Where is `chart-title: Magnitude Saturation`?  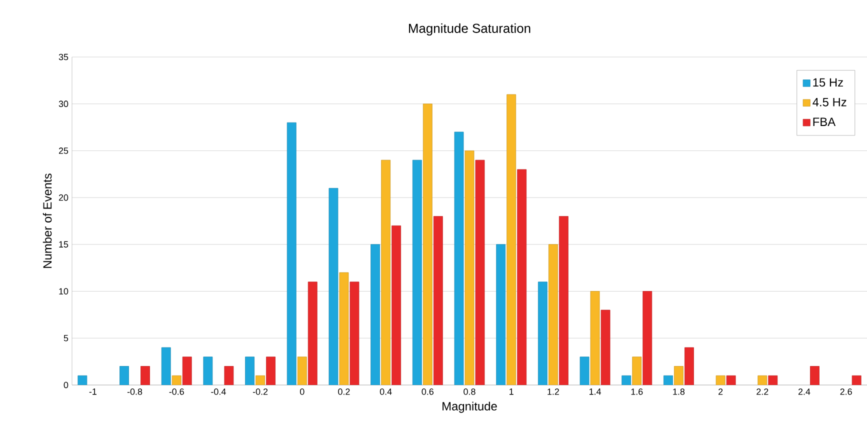
chart-title: Magnitude Saturation is located at coordinates (469, 29).